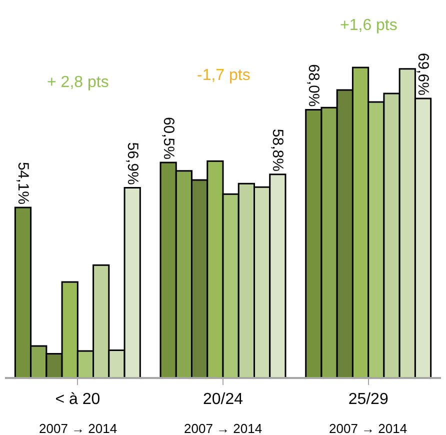  Describe the element at coordinates (223, 75) in the screenshot. I see `annotation: -1,7 pts` at that location.